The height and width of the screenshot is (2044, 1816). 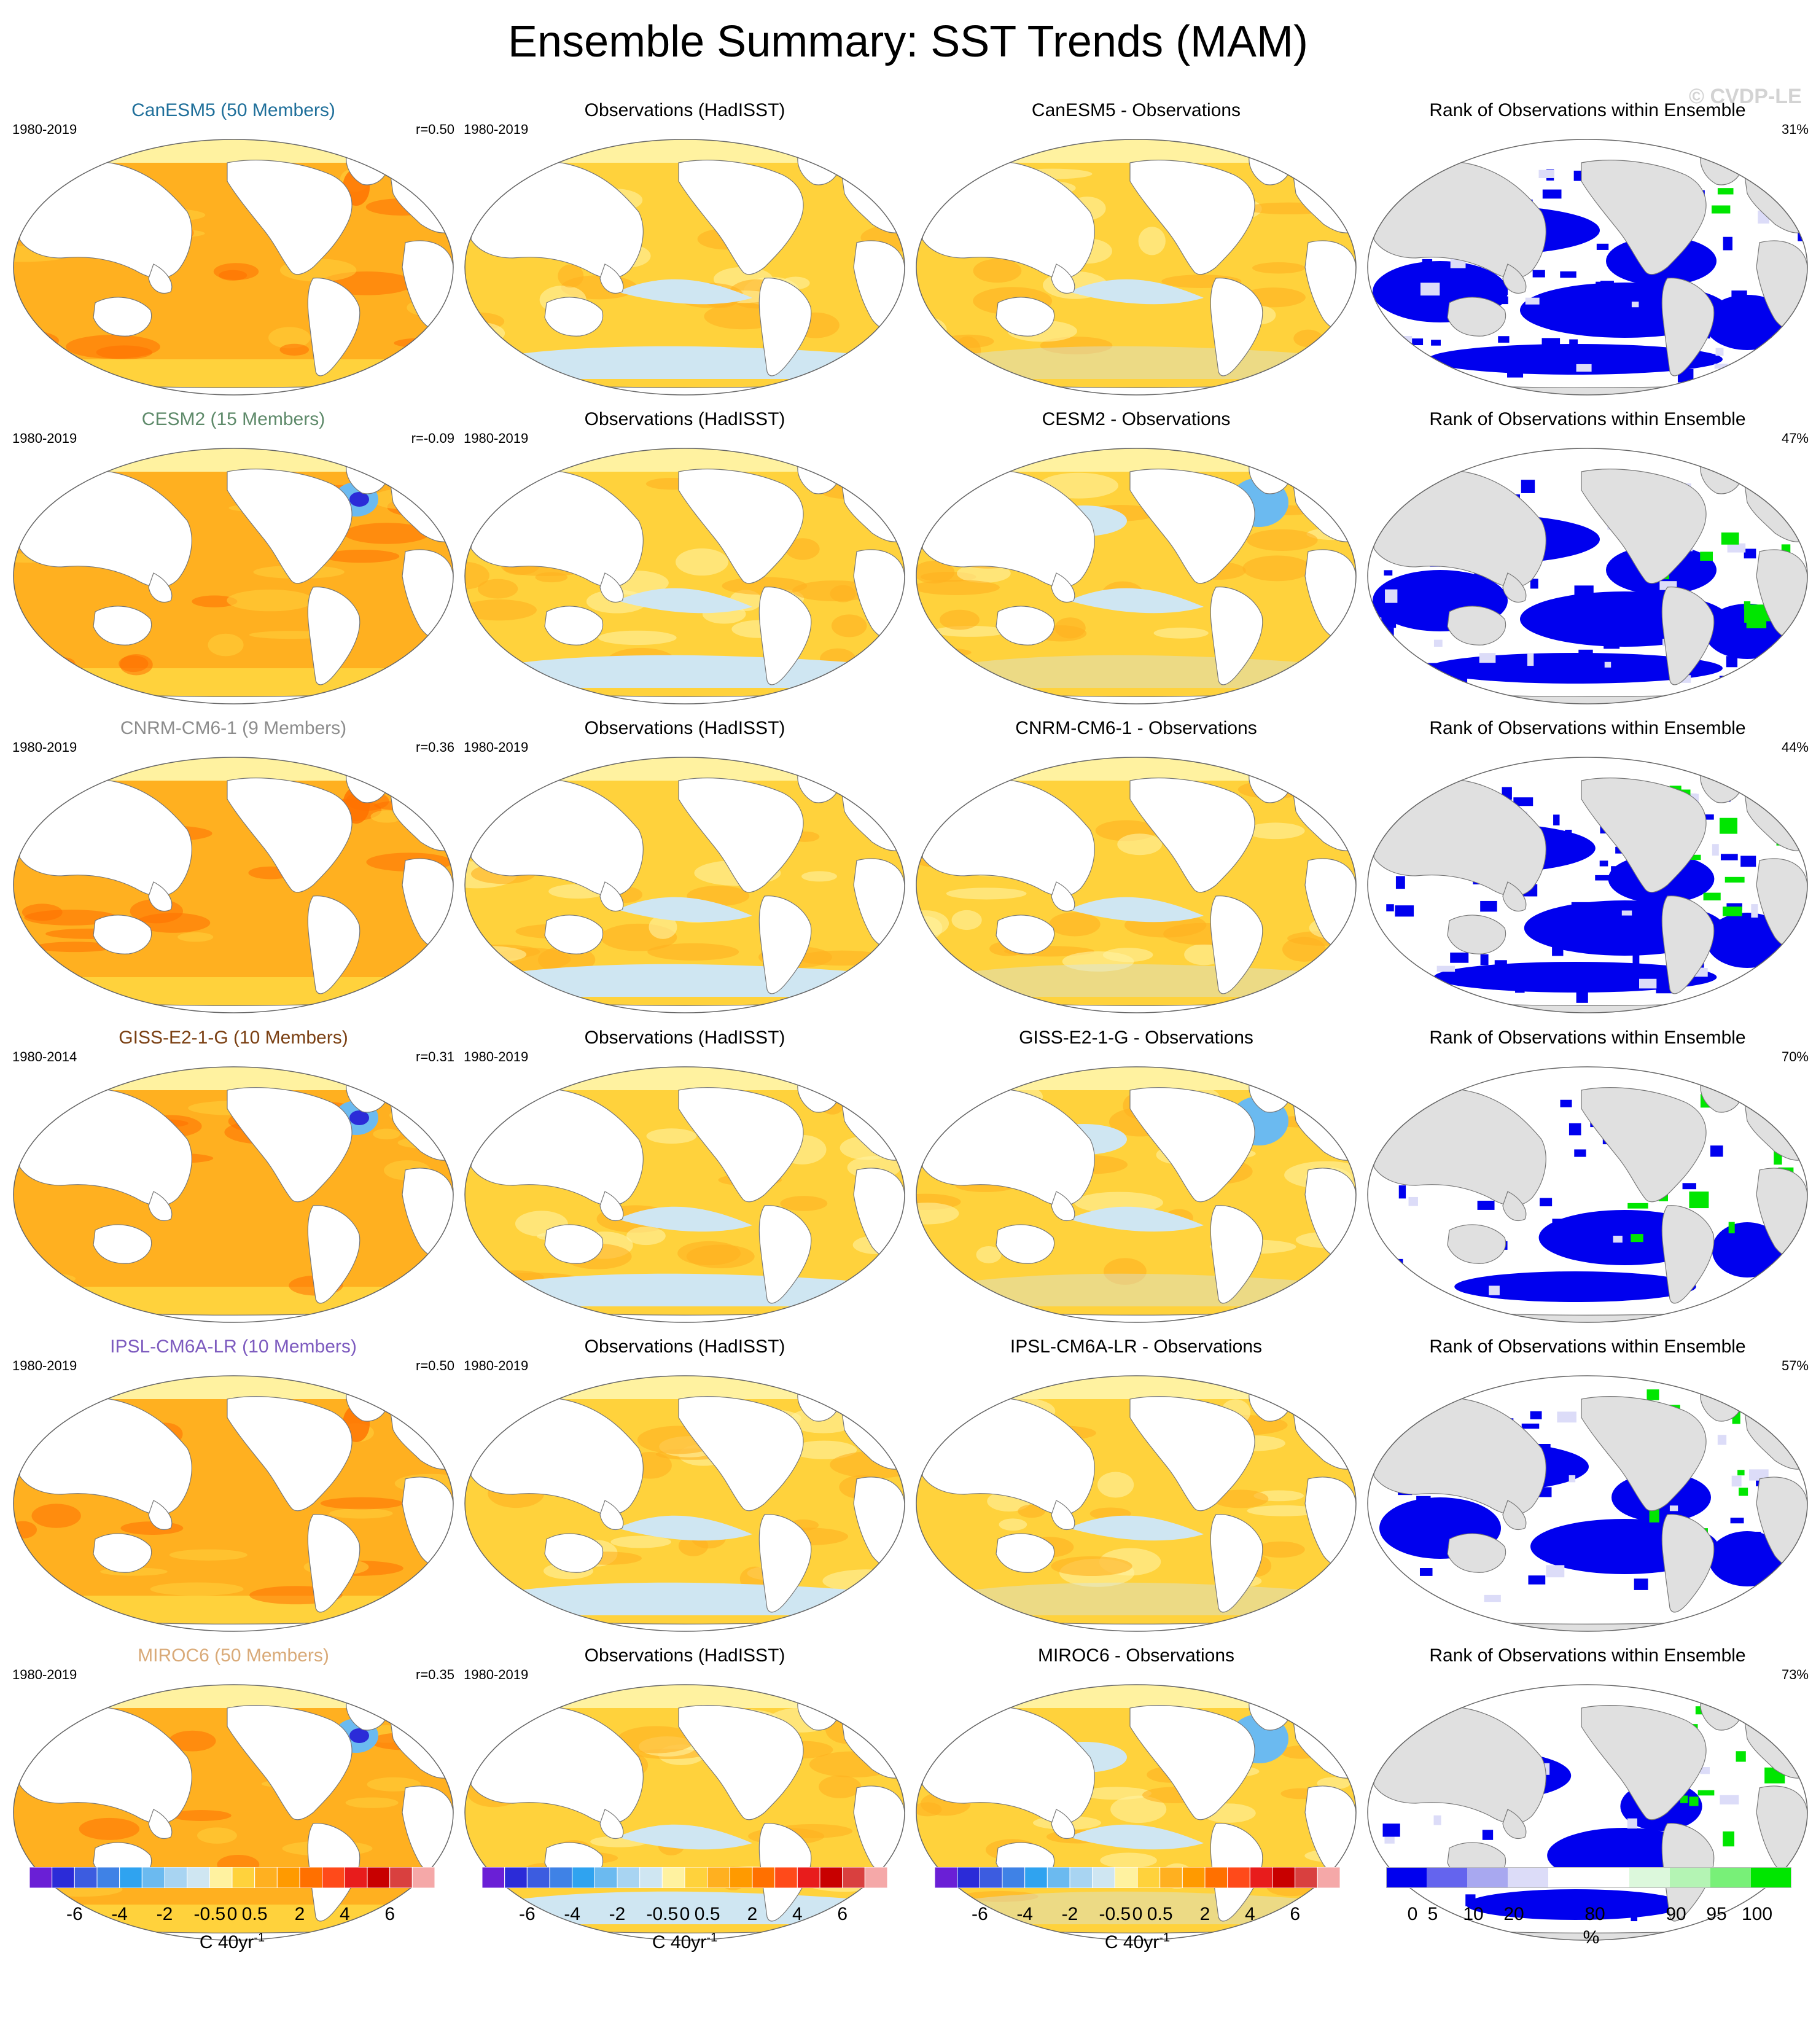 What do you see at coordinates (389, 1914) in the screenshot?
I see `colorbar-tick-label: 6` at bounding box center [389, 1914].